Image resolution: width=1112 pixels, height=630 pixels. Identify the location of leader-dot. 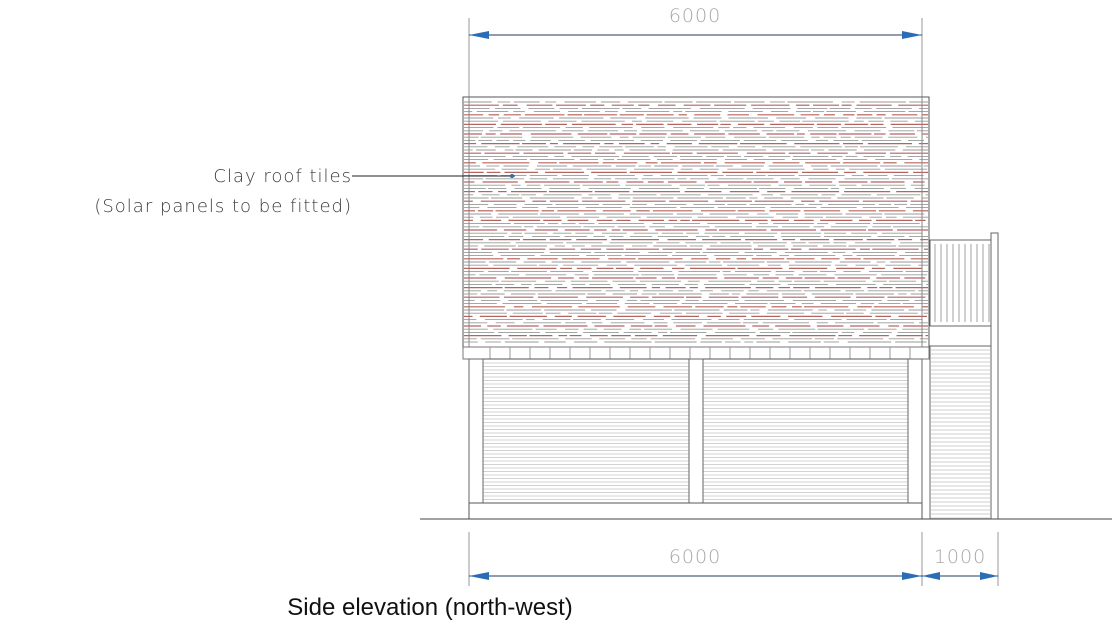
(512, 176).